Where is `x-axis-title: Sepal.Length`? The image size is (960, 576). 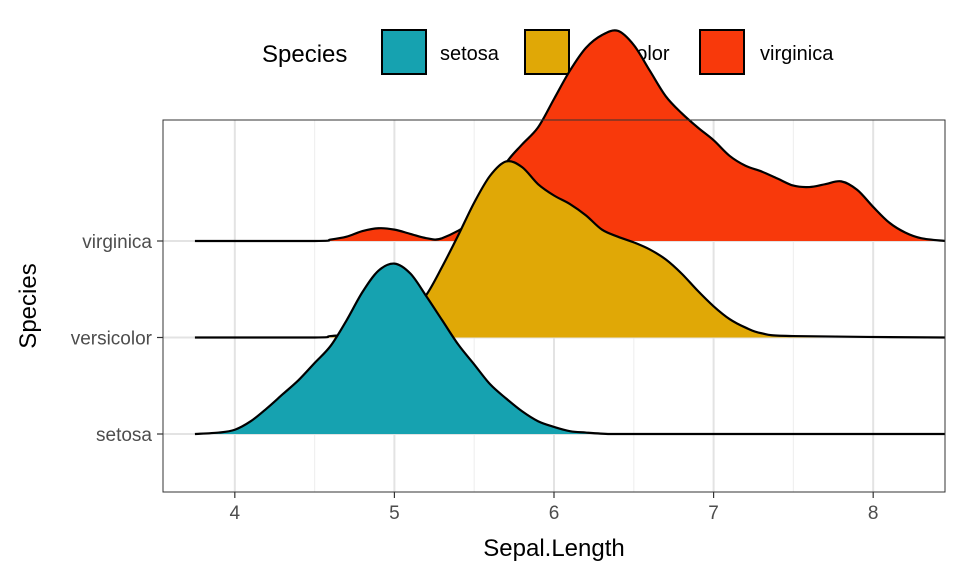
x-axis-title: Sepal.Length is located at coordinates (553, 548).